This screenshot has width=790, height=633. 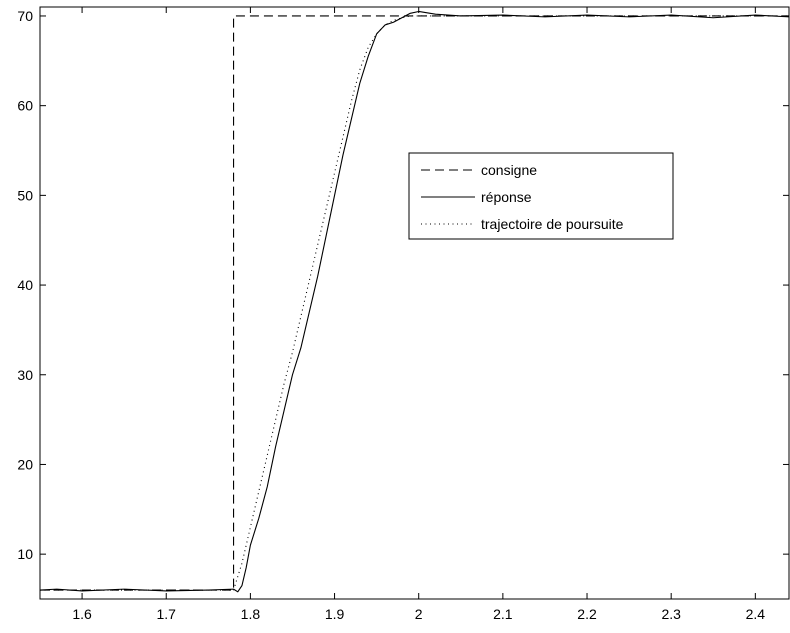 I want to click on x-tick-label: 2, so click(x=419, y=614).